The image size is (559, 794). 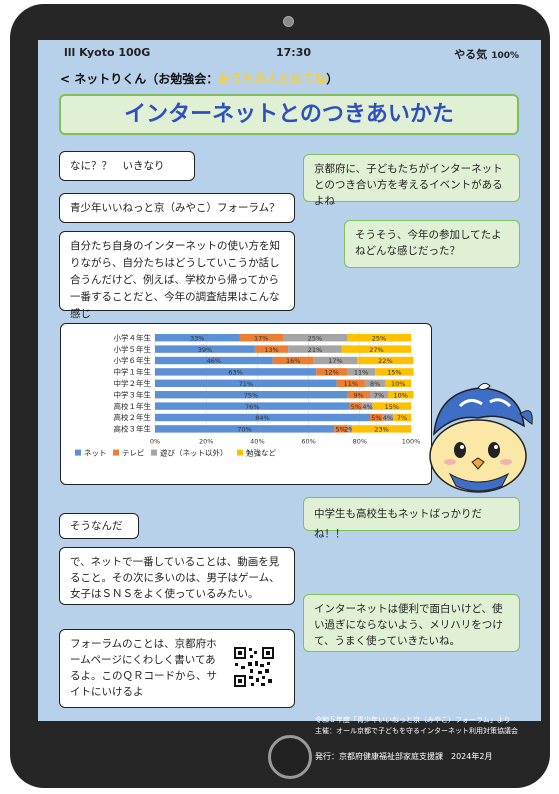 I want to click on chat-name: ネットりくん, so click(x=110, y=79).